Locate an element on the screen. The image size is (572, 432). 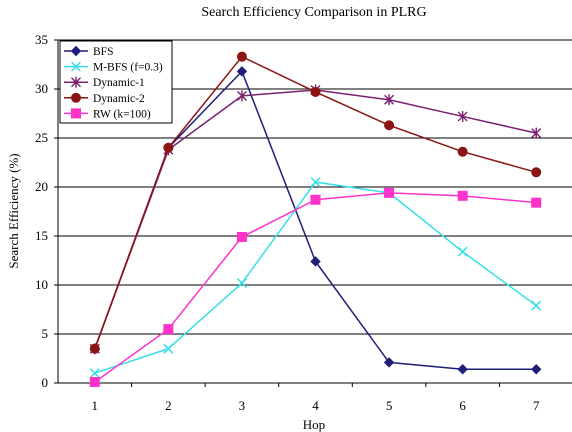
x-tick-label: 7 is located at coordinates (536, 405).